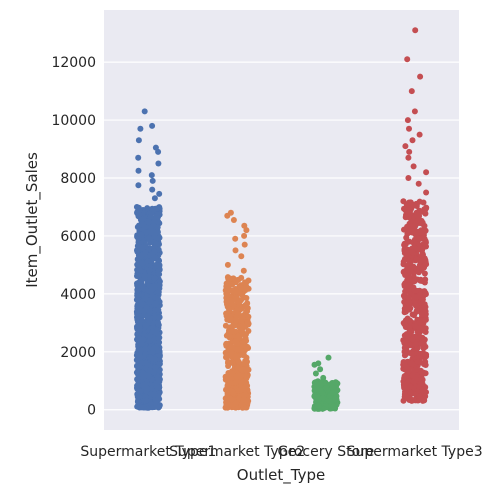 This screenshot has width=500, height=500. I want to click on y-tick-label: 4000, so click(78, 295).